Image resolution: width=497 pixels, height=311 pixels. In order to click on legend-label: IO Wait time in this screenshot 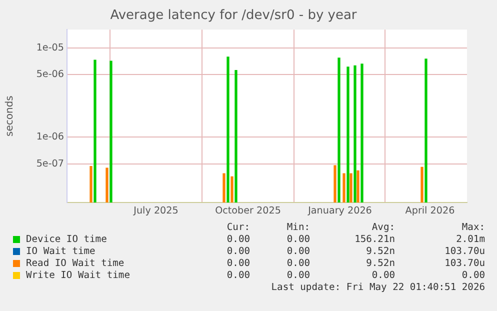, I will do `click(61, 252)`.